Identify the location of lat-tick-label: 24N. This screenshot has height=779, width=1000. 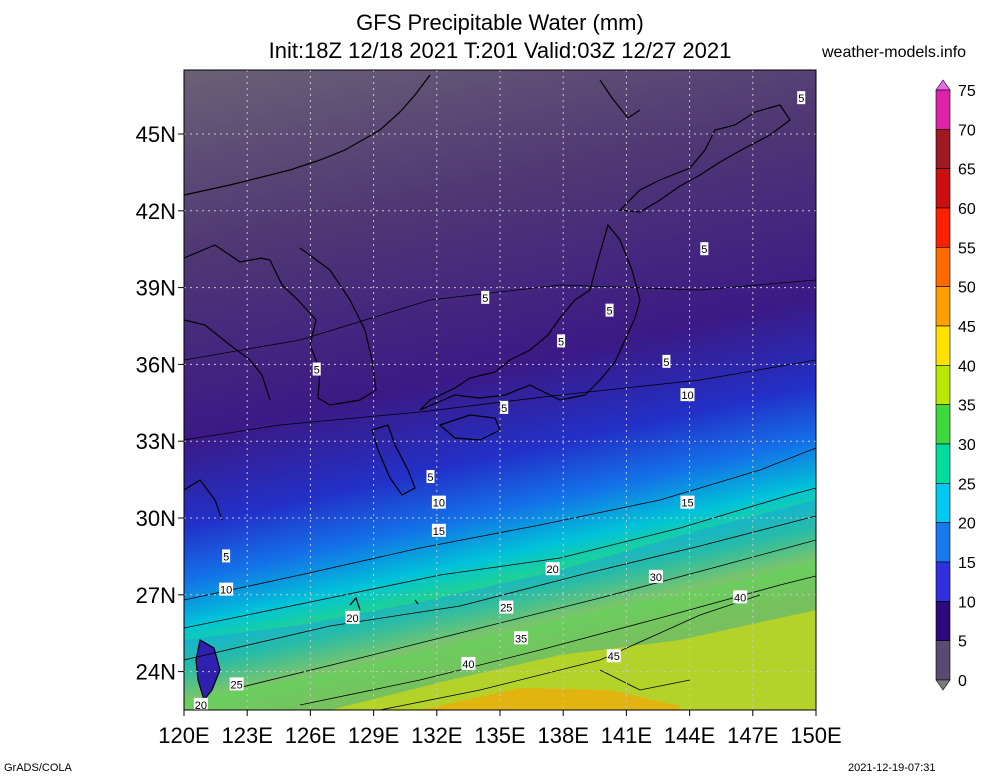
(156, 672).